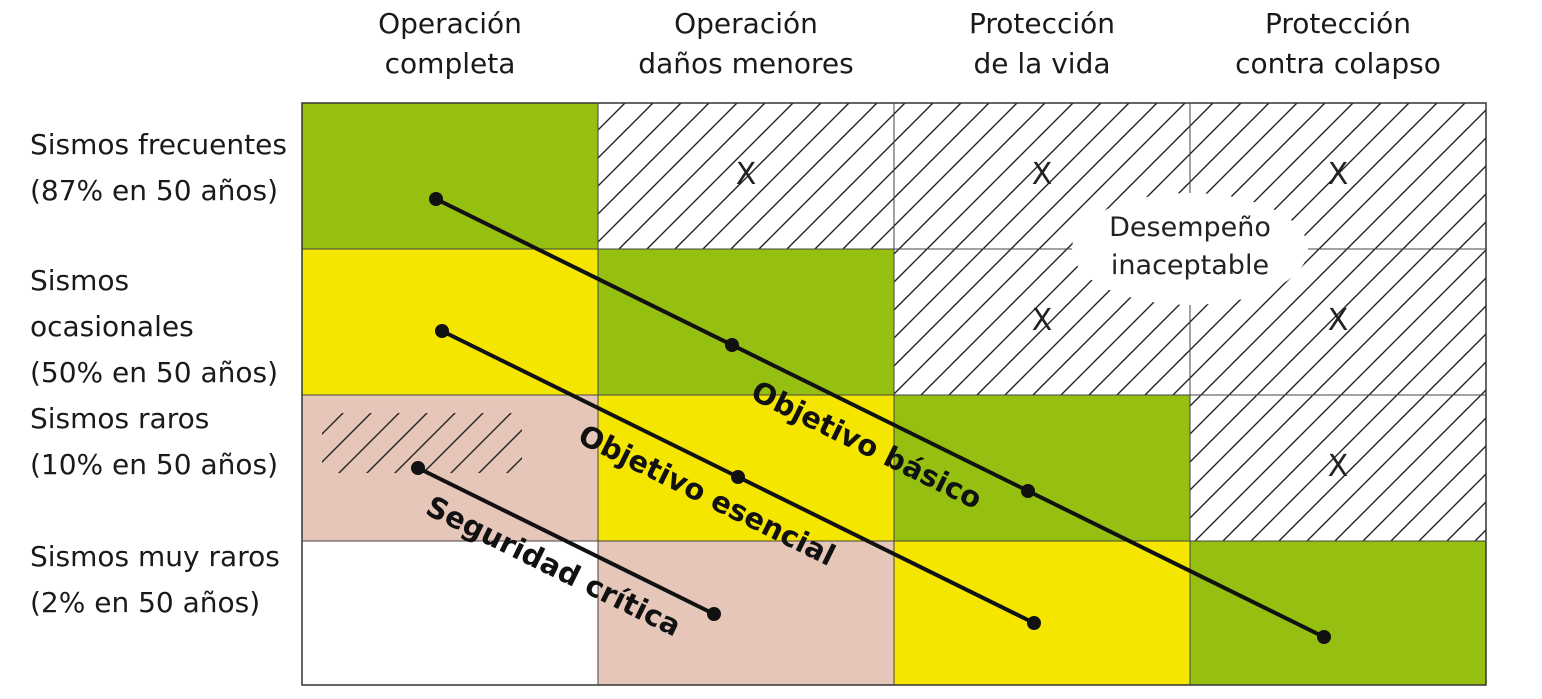  I want to click on row-header-sismos-muy-raros: Sismos muy raros (2% en 50 años), so click(155, 579).